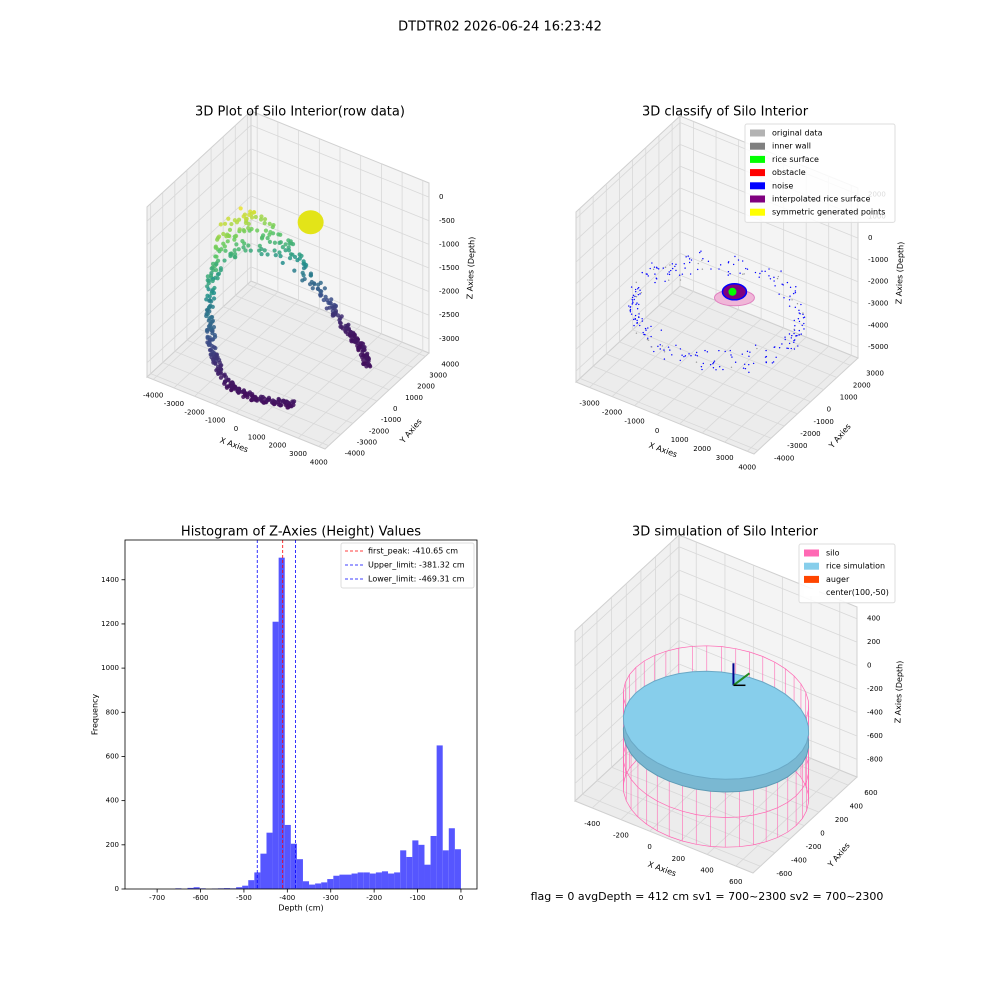 The image size is (1000, 1000). Describe the element at coordinates (301, 532) in the screenshot. I see `axes-title: Histogram of Z-Axies (Height) Values` at that location.